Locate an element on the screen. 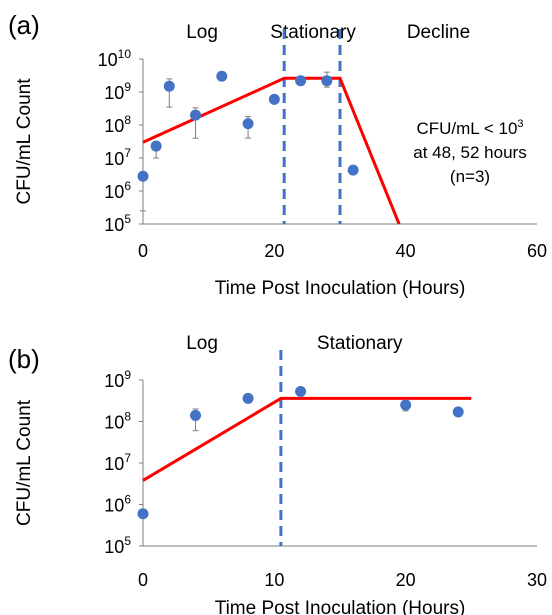 Image resolution: width=552 pixels, height=615 pixels. y-tick-label: 10¹⁰ is located at coordinates (115, 58).